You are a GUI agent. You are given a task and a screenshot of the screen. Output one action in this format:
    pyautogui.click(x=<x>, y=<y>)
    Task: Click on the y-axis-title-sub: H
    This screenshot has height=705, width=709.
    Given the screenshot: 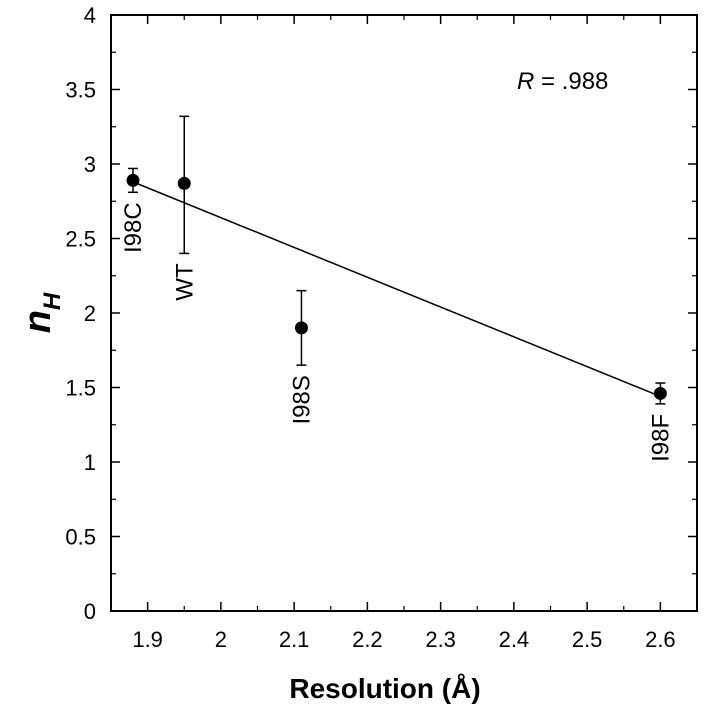 What is the action you would take?
    pyautogui.click(x=52, y=301)
    